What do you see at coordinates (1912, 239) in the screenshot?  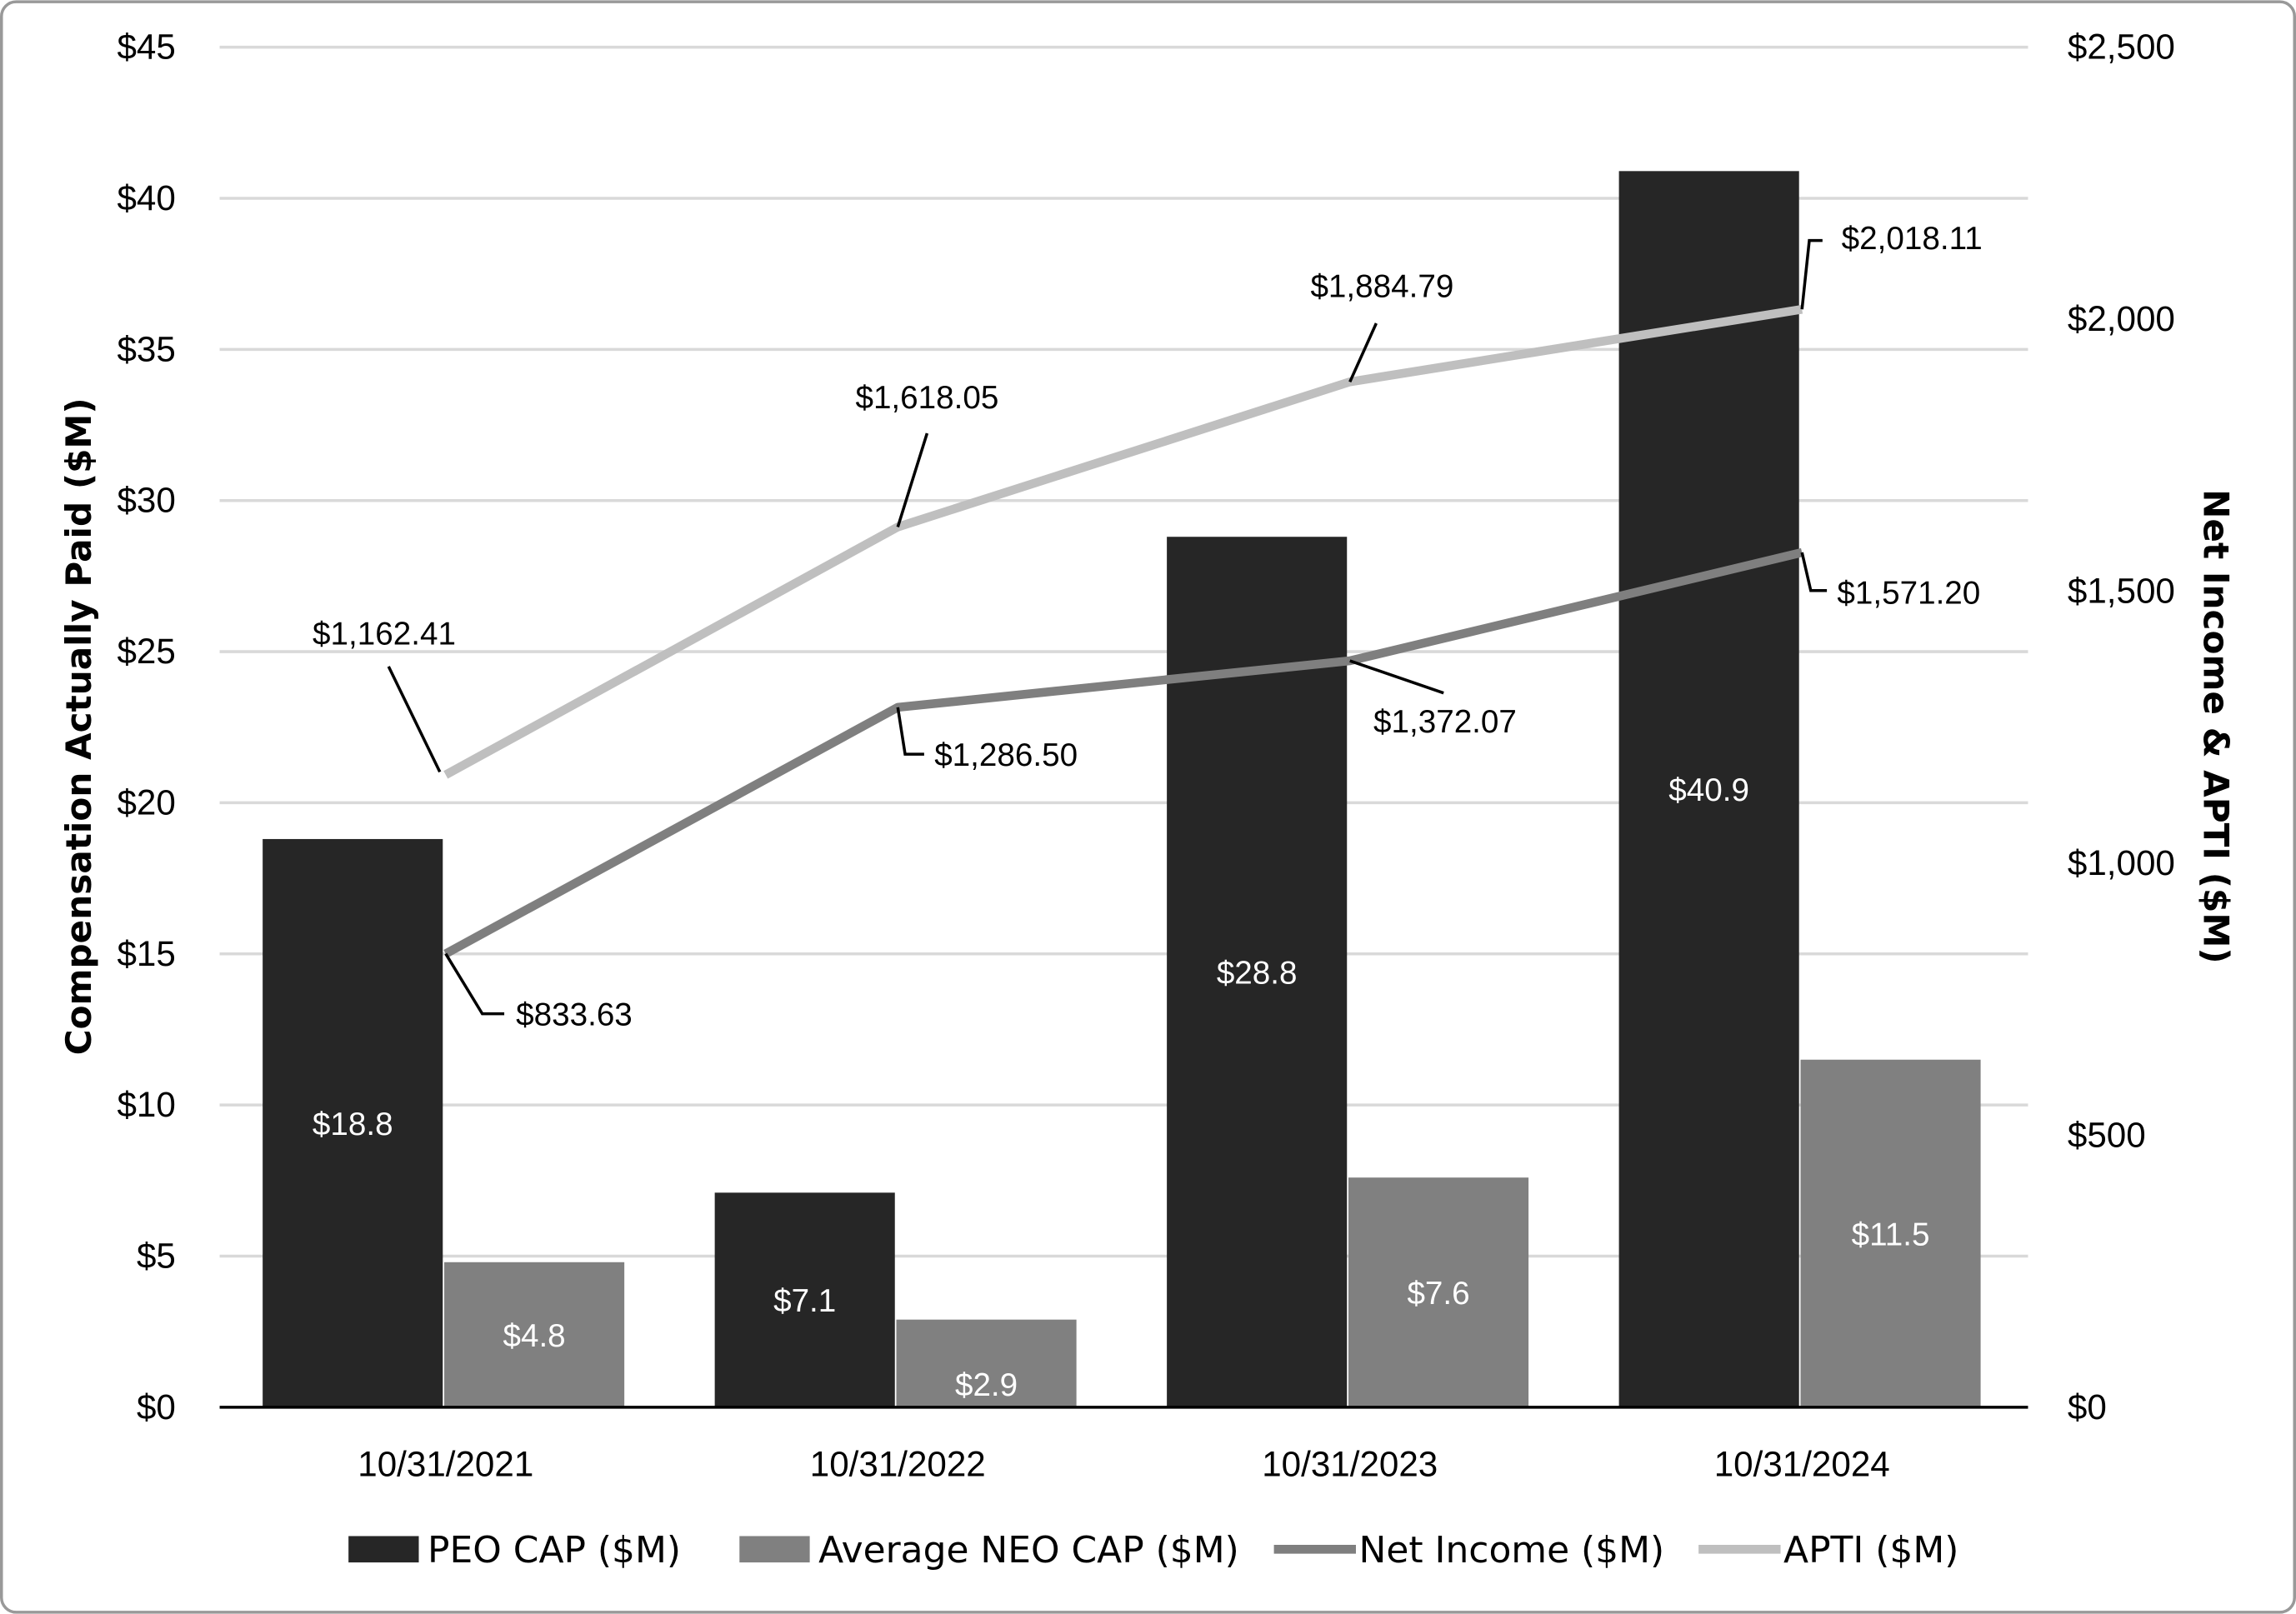 I see `line-data-label: $2,018.11` at bounding box center [1912, 239].